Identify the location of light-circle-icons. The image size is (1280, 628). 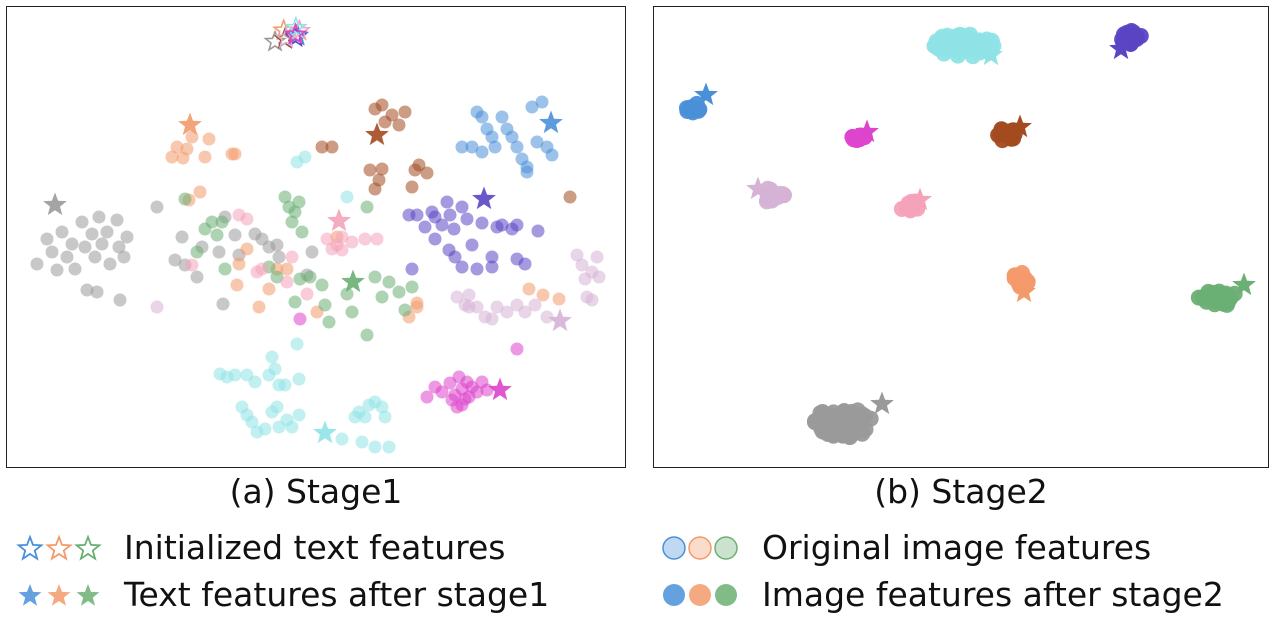
(700, 547).